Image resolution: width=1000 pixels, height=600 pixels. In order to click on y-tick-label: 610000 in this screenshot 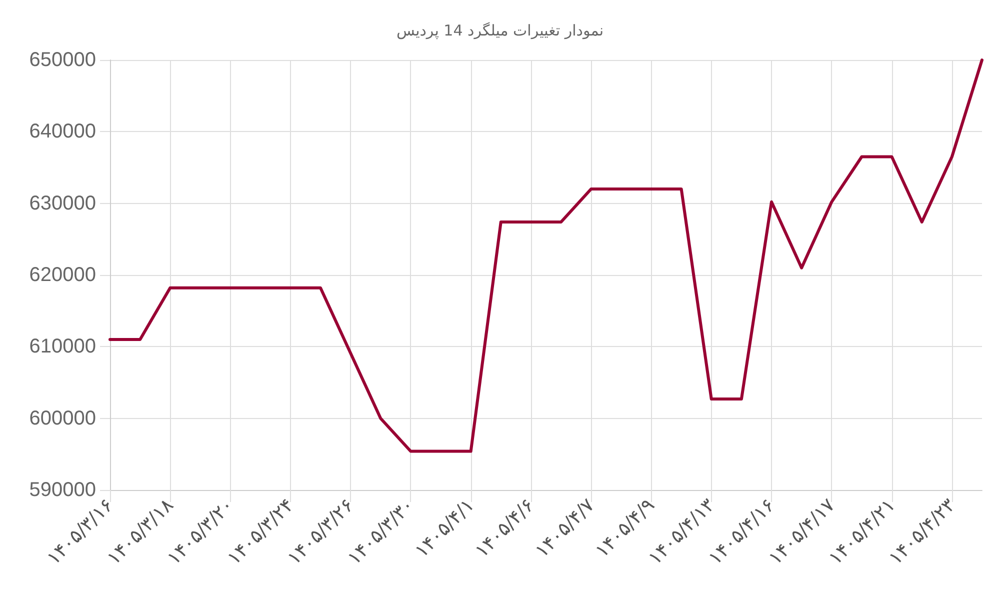, I will do `click(62, 347)`.